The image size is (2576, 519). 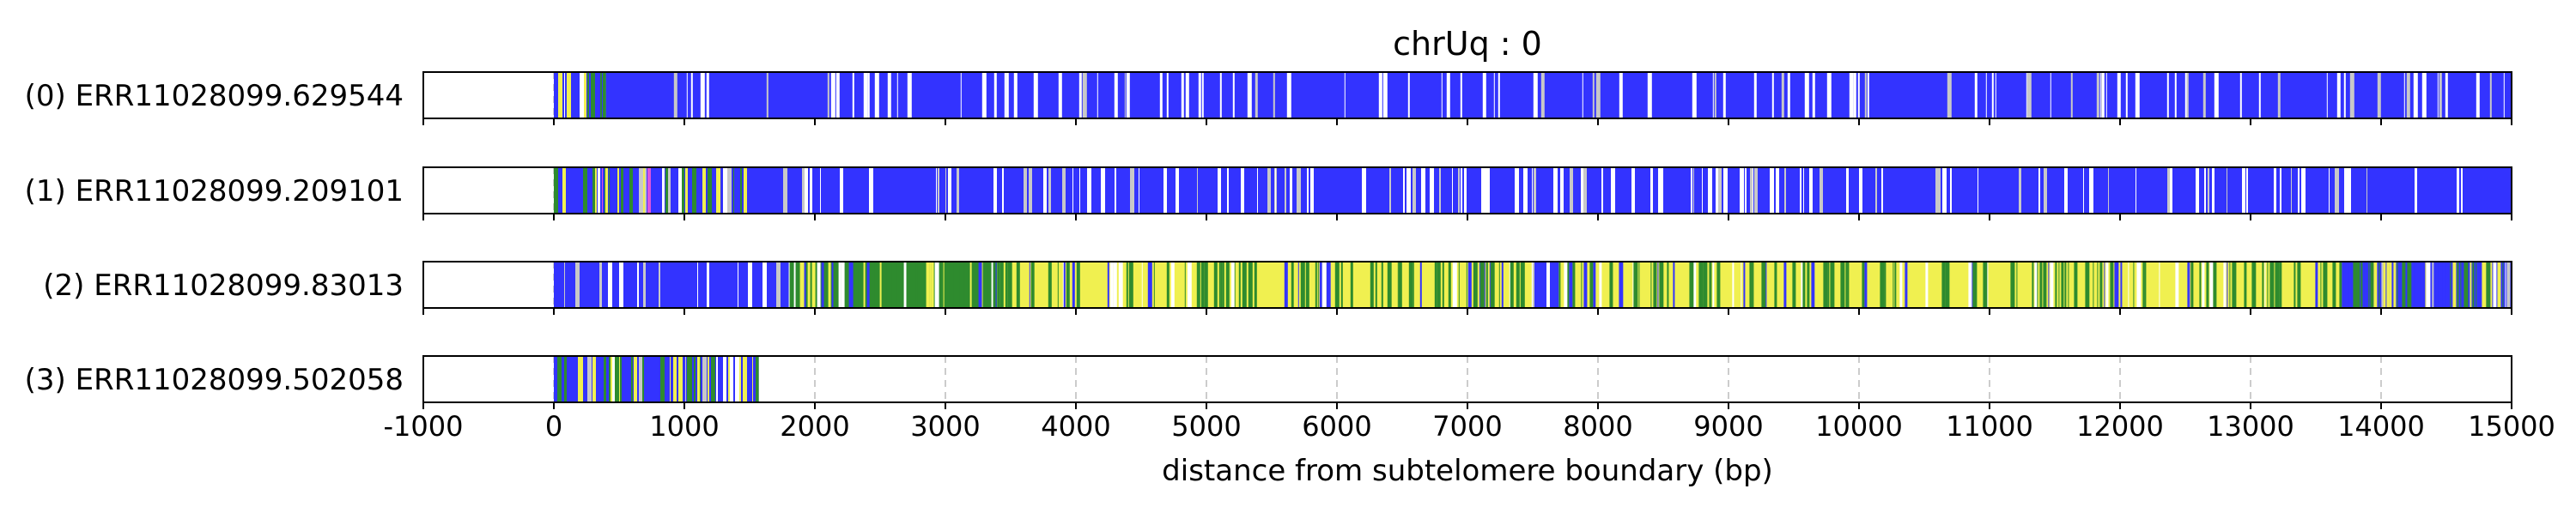 What do you see at coordinates (1467, 426) in the screenshot?
I see `x-tick-label: 7000` at bounding box center [1467, 426].